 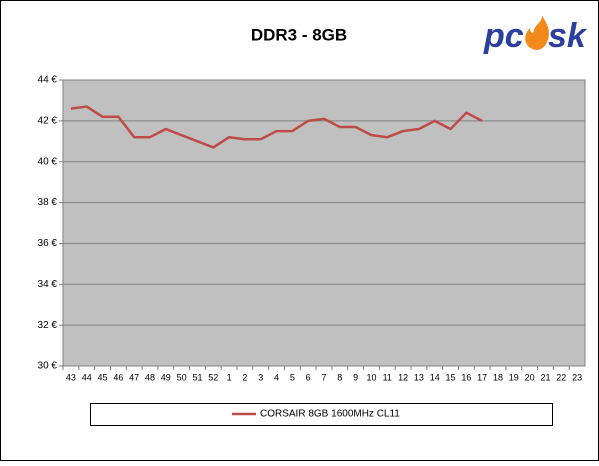 I want to click on y-tick-label: 30 €, so click(x=48, y=366).